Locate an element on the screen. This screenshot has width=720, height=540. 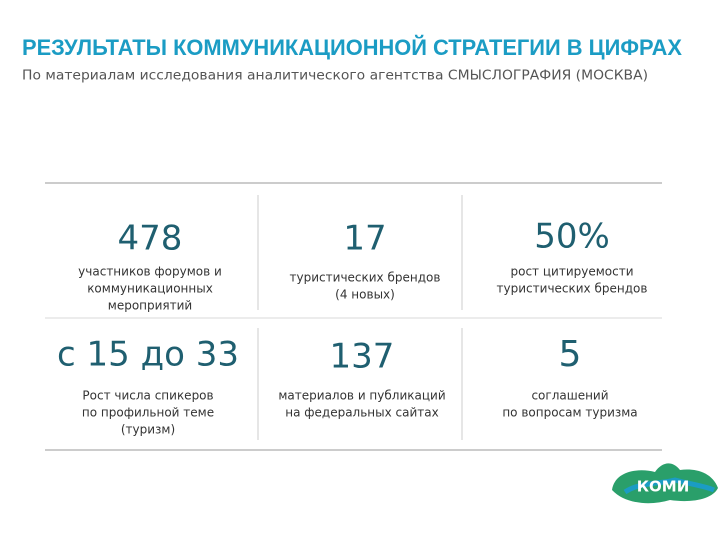
description: на федеральных сайтах is located at coordinates (361, 413).